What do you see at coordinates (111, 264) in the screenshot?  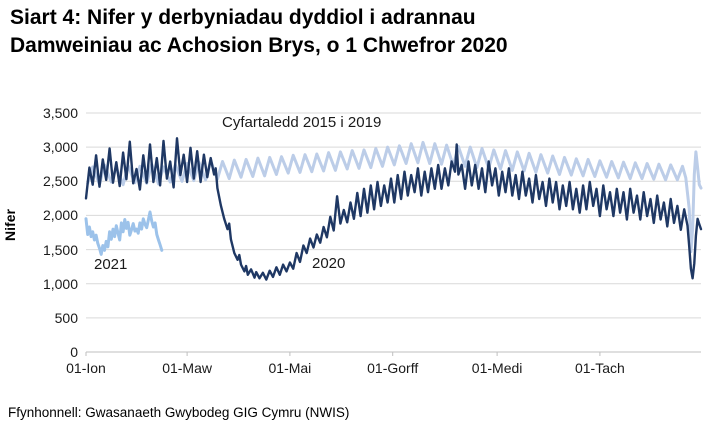 I see `series-label-2021: 2021` at bounding box center [111, 264].